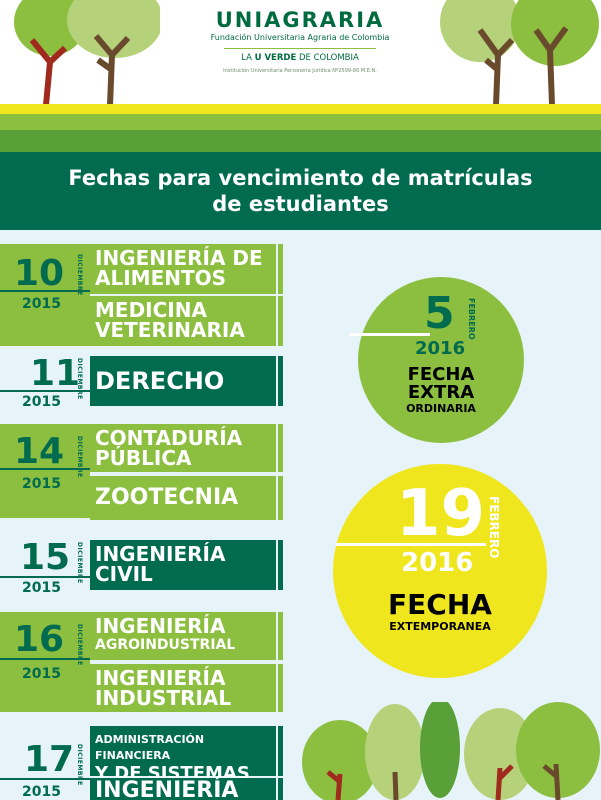  Describe the element at coordinates (300, 20) in the screenshot. I see `brand-name: UNIAGRARIA` at that location.